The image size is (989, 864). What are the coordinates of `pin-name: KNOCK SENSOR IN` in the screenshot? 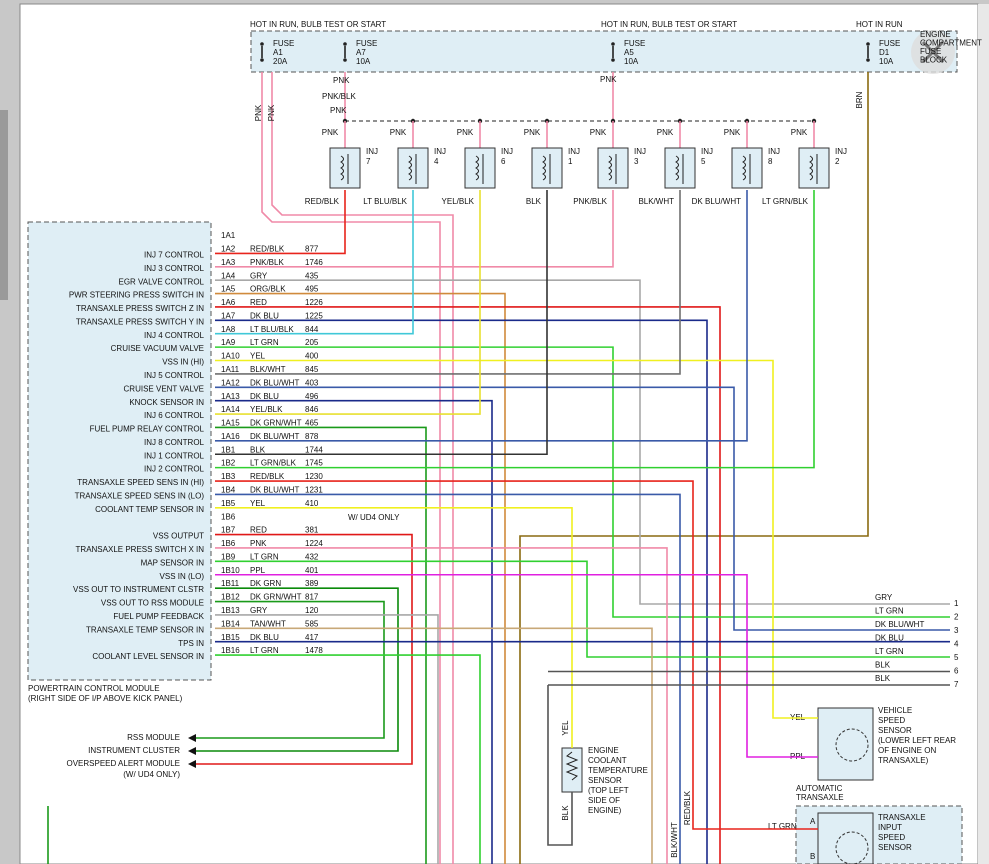 It's located at (166, 402).